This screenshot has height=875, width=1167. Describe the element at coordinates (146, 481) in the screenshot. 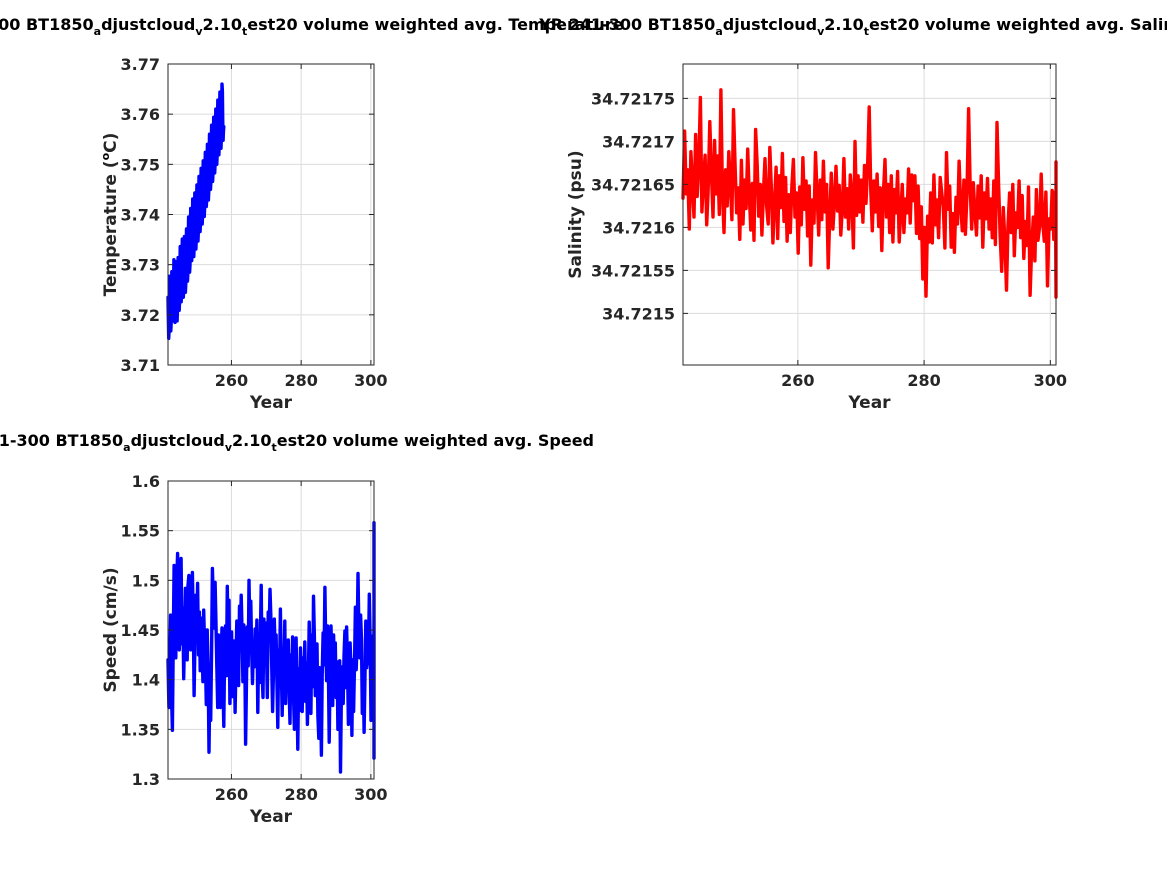

I see `y-tick-label: 1.6` at that location.